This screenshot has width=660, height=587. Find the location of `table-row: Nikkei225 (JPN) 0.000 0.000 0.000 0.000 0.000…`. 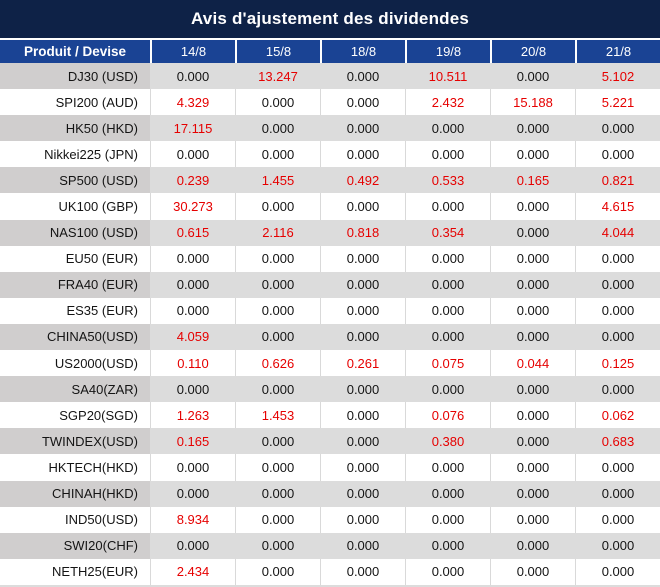

table-row: Nikkei225 (JPN) 0.000 0.000 0.000 0.000 0.000… is located at coordinates (330, 154).